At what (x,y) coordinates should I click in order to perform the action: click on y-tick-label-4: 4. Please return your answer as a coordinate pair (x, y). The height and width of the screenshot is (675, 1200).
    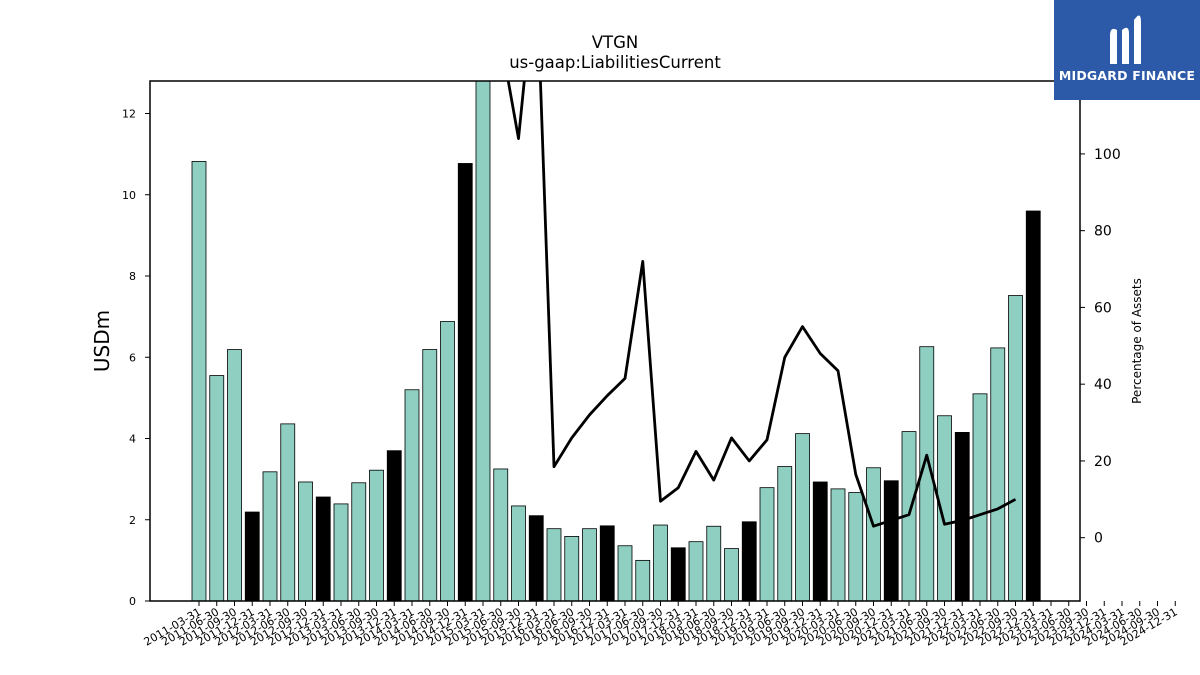
    Looking at the image, I should click on (132, 439).